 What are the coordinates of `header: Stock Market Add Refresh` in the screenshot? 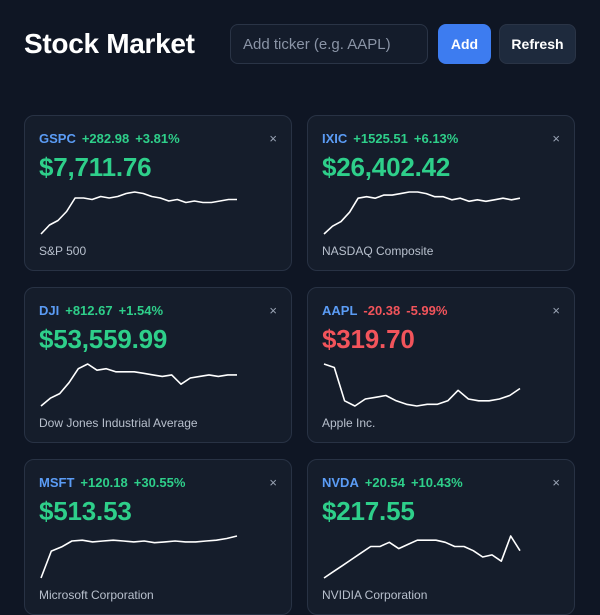 It's located at (300, 44).